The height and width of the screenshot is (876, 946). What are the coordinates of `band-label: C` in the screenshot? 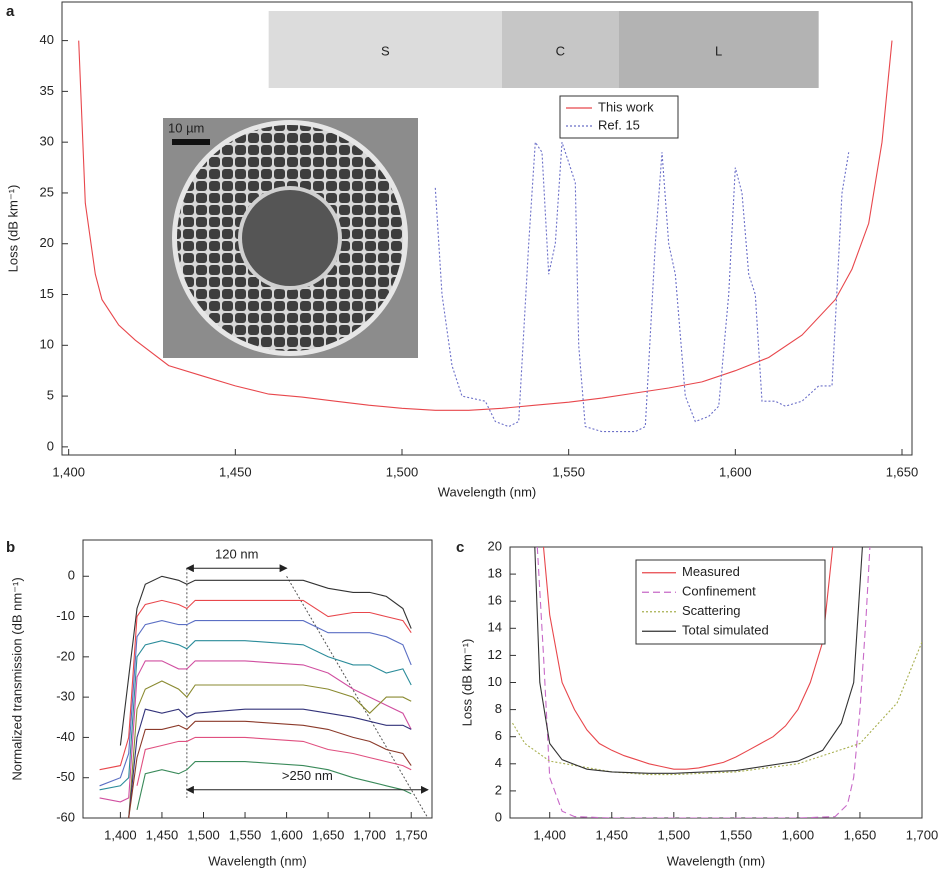 It's located at (560, 50).